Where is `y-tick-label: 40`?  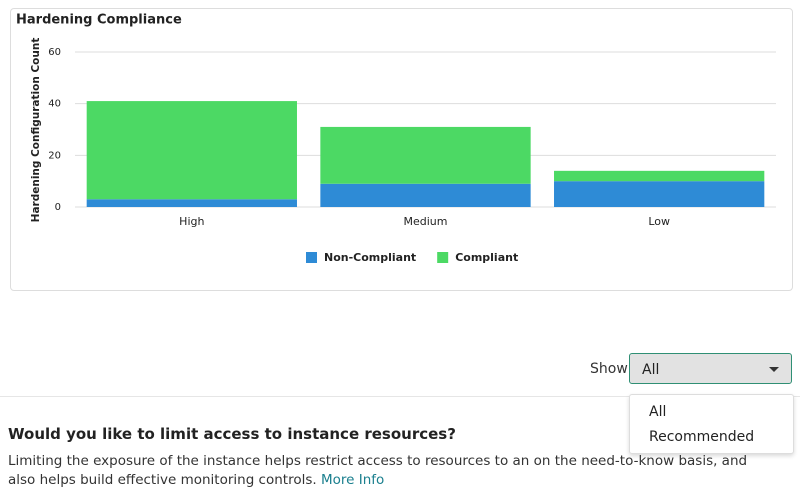 y-tick-label: 40 is located at coordinates (54, 104).